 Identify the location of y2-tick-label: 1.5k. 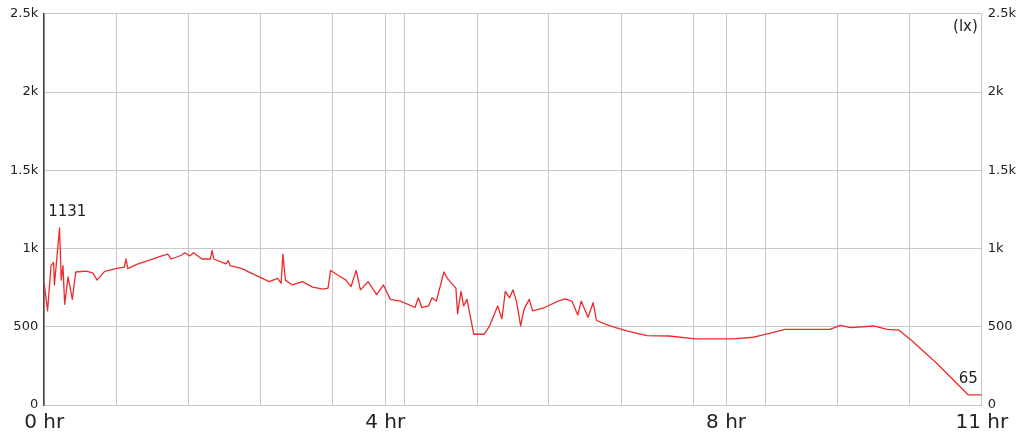
(1002, 169).